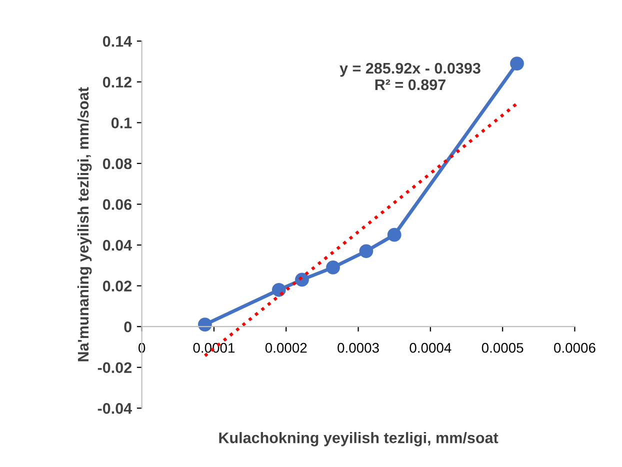 The height and width of the screenshot is (467, 622). What do you see at coordinates (575, 347) in the screenshot?
I see `x-tick-label: 0.0006` at bounding box center [575, 347].